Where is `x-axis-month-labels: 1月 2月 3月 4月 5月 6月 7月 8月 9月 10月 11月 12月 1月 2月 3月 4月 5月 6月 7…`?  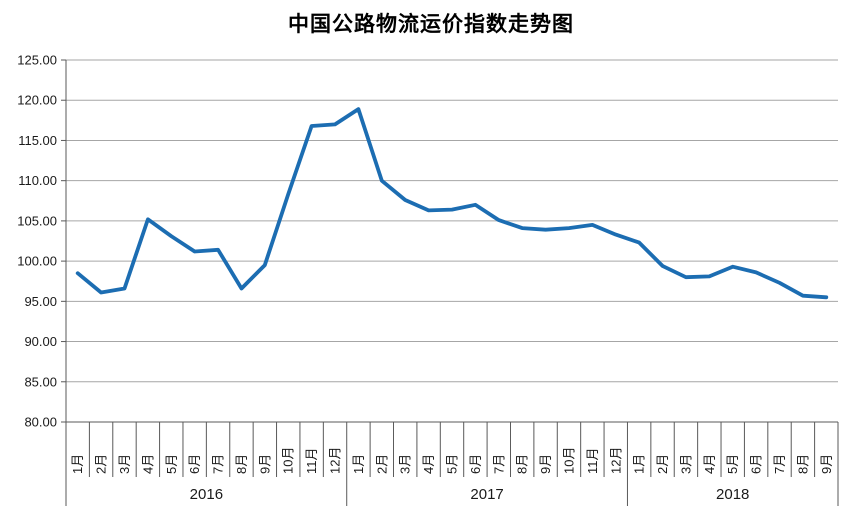 x-axis-month-labels: 1月 2月 3月 4月 5月 6月 7月 8月 9月 10月 11月 12月 1月 2月 3月 4月 5月 6月 7… is located at coordinates (452, 460).